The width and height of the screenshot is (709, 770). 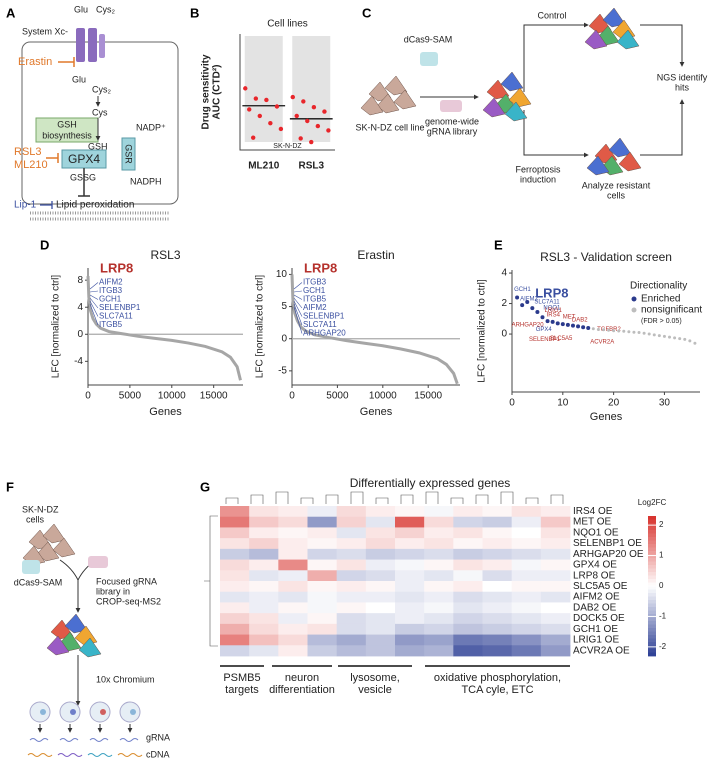 I want to click on label: cDNA, so click(x=158, y=754).